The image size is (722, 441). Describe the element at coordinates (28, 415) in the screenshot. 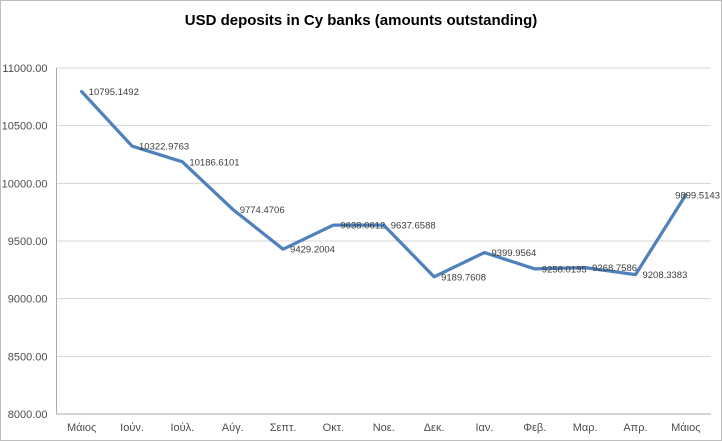

I see `y-axis-label: 8000.00` at that location.